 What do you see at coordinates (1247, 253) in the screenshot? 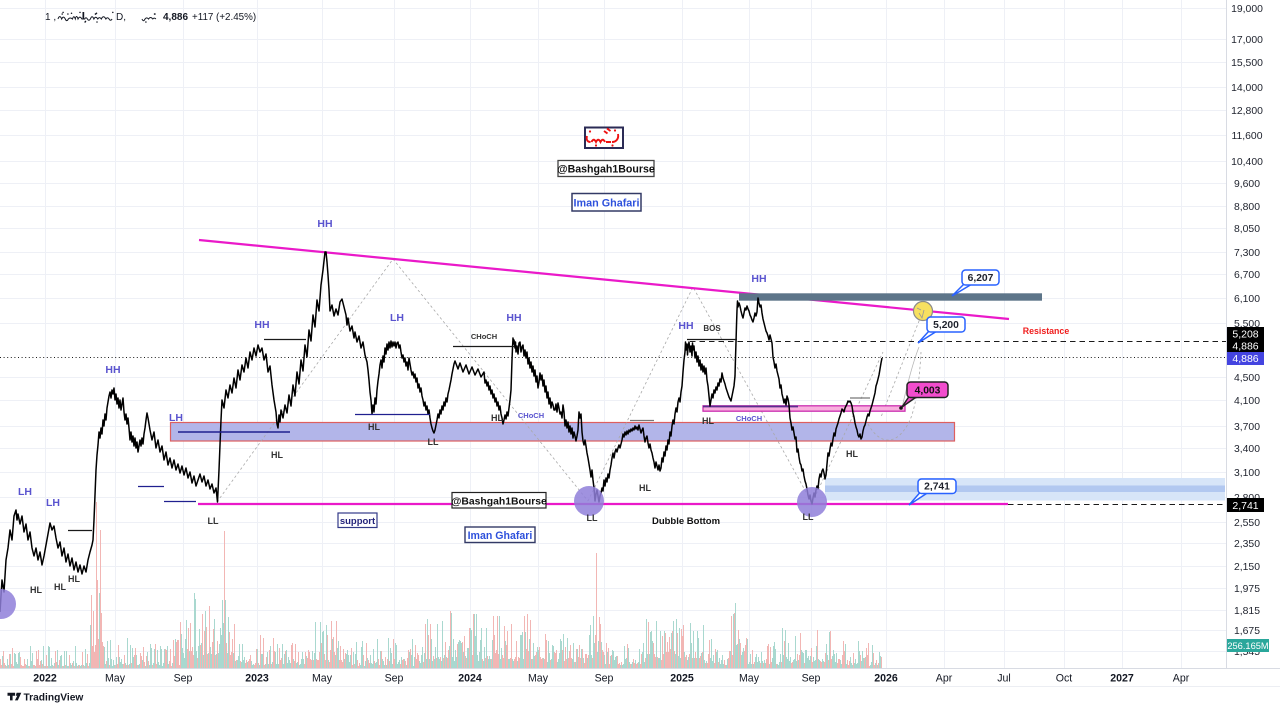
I see `svg-text: 7,300` at bounding box center [1247, 253].